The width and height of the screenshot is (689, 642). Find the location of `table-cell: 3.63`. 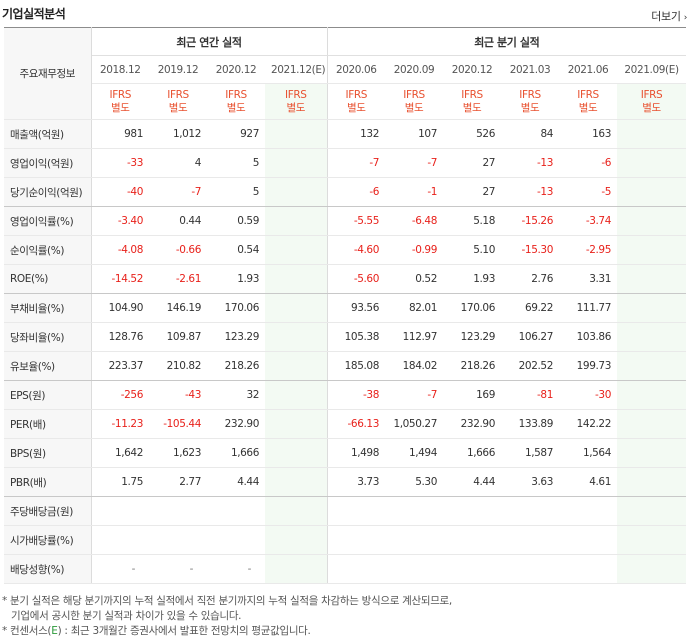

table-cell: 3.63 is located at coordinates (530, 482).